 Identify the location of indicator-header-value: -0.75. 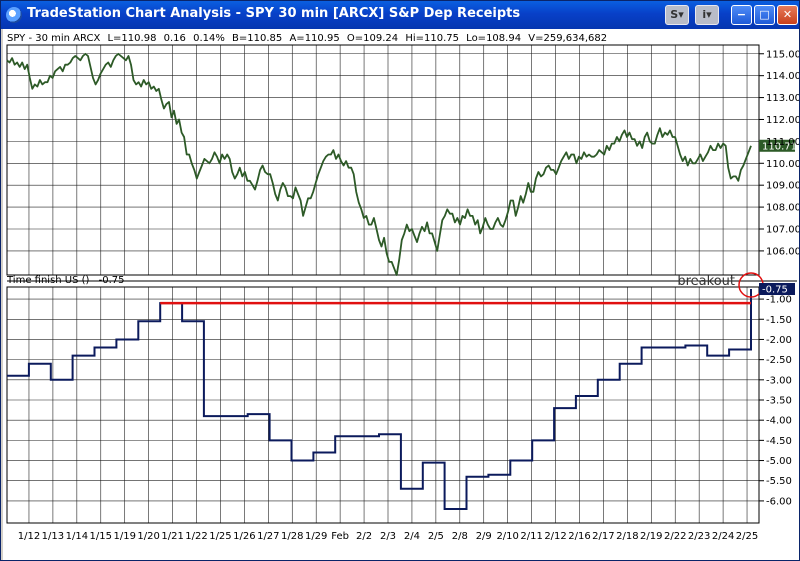
(112, 280).